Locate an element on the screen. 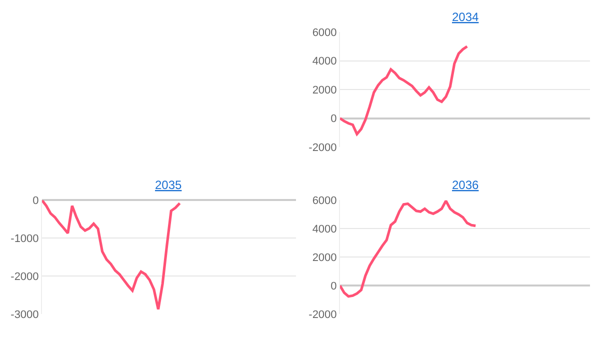 This screenshot has width=601, height=355. chart-title: 2036 is located at coordinates (466, 185).